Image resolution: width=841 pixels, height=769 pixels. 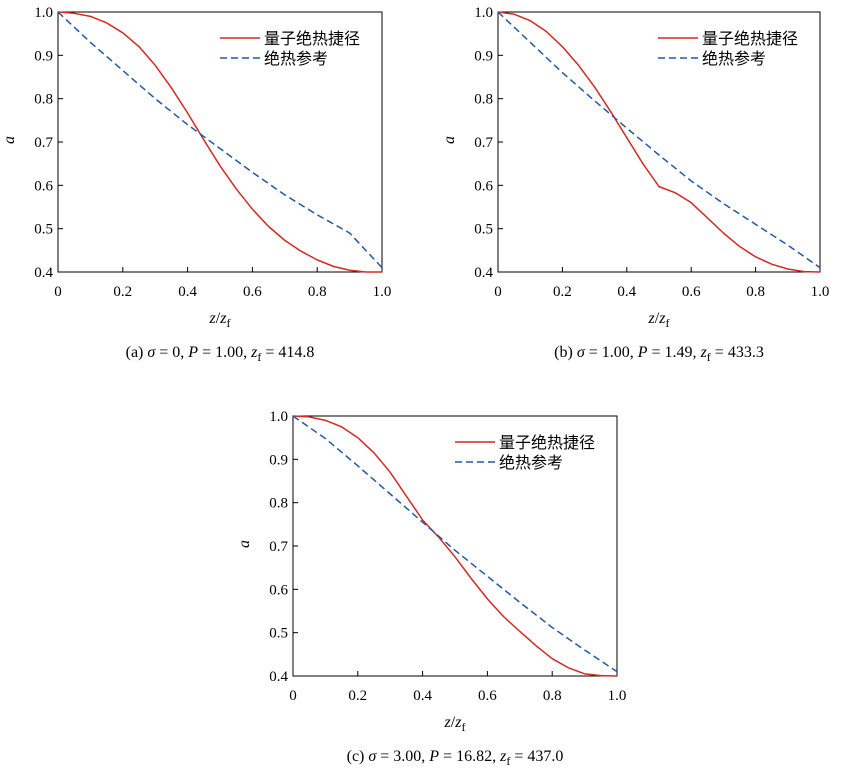 I want to click on panel-caption: (c) σ = 3.00, P = 16.82, zf = 437.0, so click(x=455, y=758).